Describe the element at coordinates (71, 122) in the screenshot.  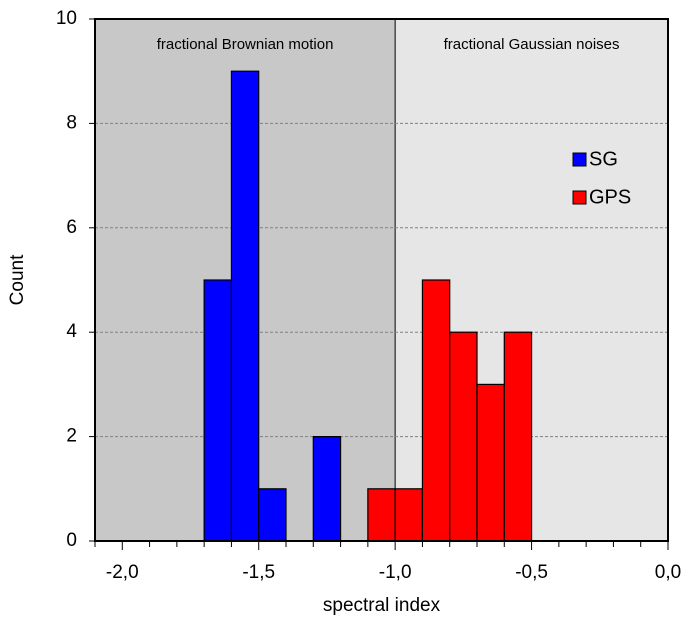
I see `y-tick-label: 8` at that location.